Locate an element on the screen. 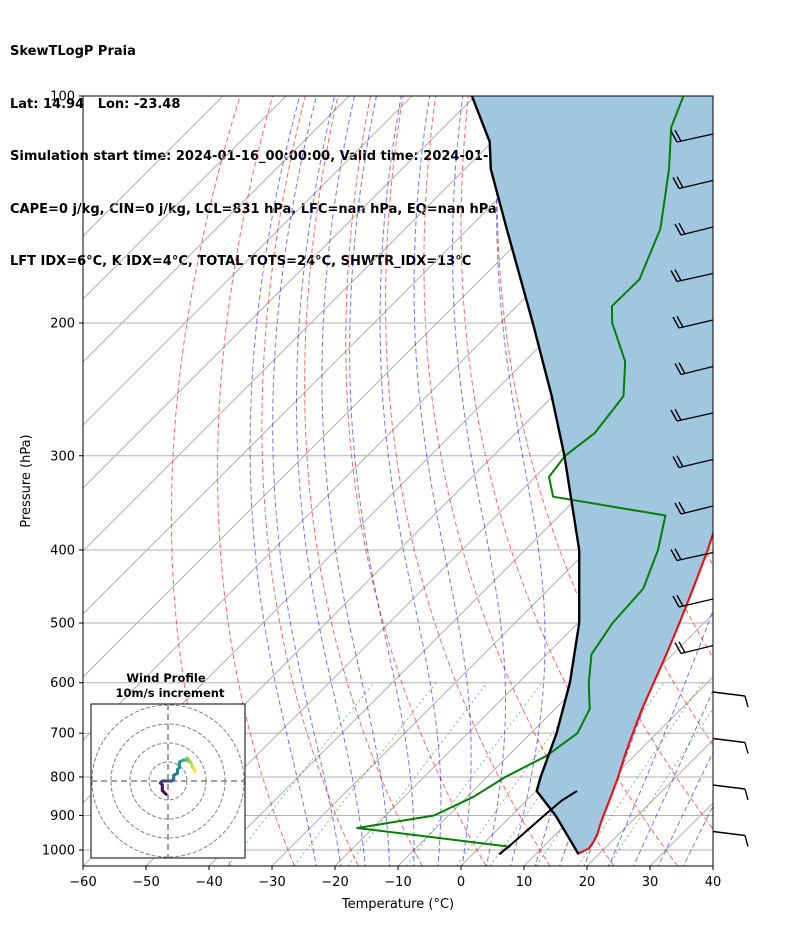  y-tick-label: 500 is located at coordinates (62, 624).